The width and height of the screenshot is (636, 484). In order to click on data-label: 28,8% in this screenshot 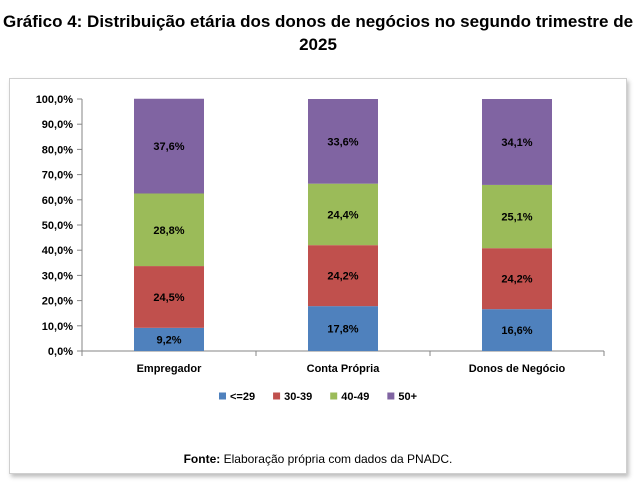, I will do `click(168, 231)`.